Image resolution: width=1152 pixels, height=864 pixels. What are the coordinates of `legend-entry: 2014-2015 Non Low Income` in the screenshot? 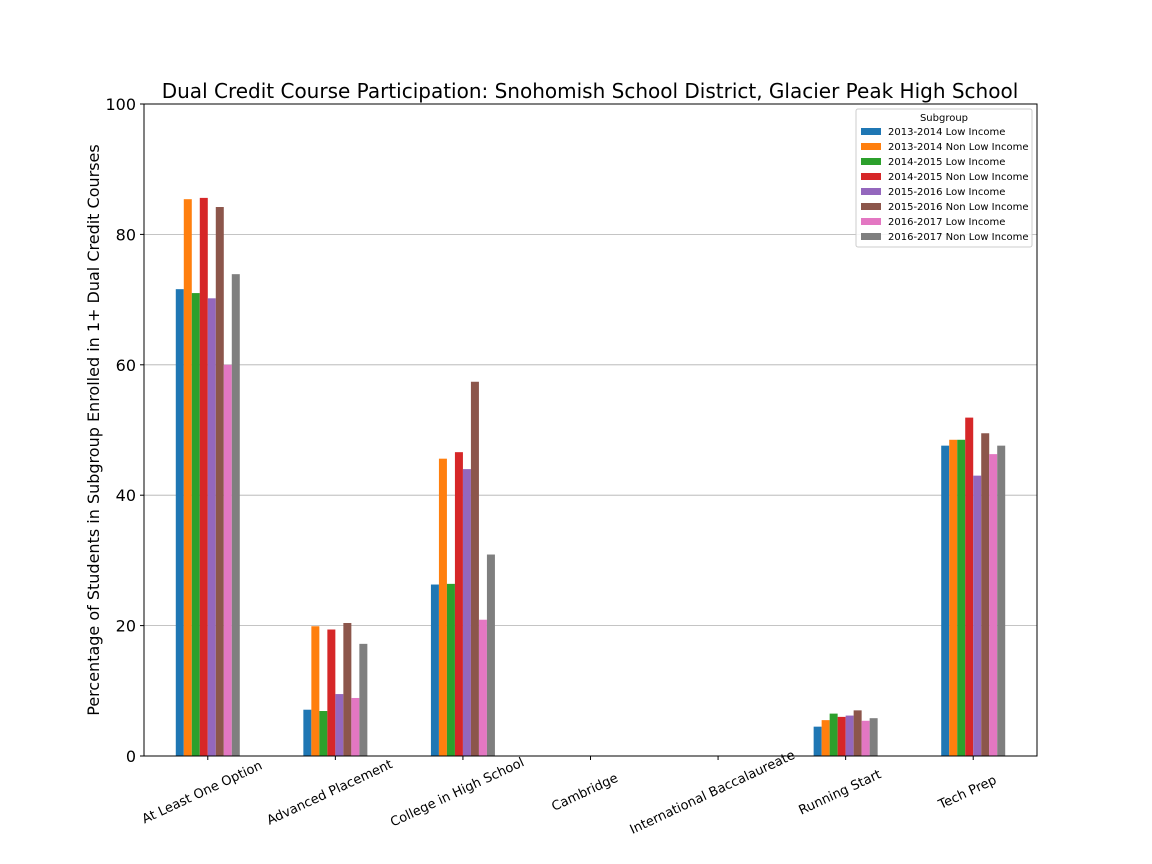 It's located at (958, 177).